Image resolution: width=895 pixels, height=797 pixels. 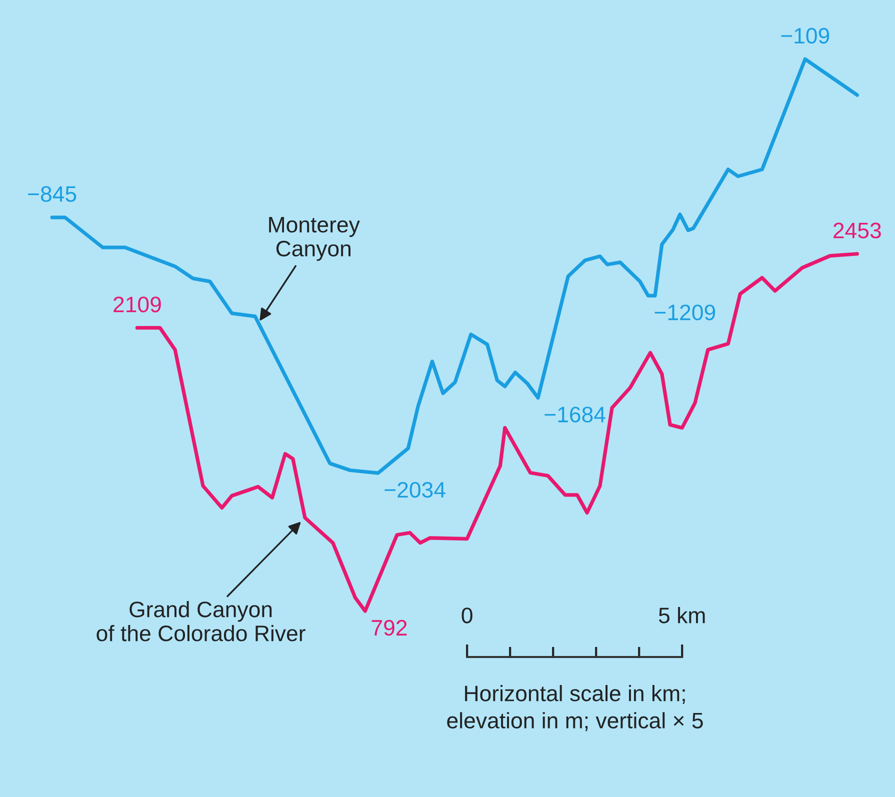 What do you see at coordinates (467, 616) in the screenshot?
I see `x-tick-label: 0` at bounding box center [467, 616].